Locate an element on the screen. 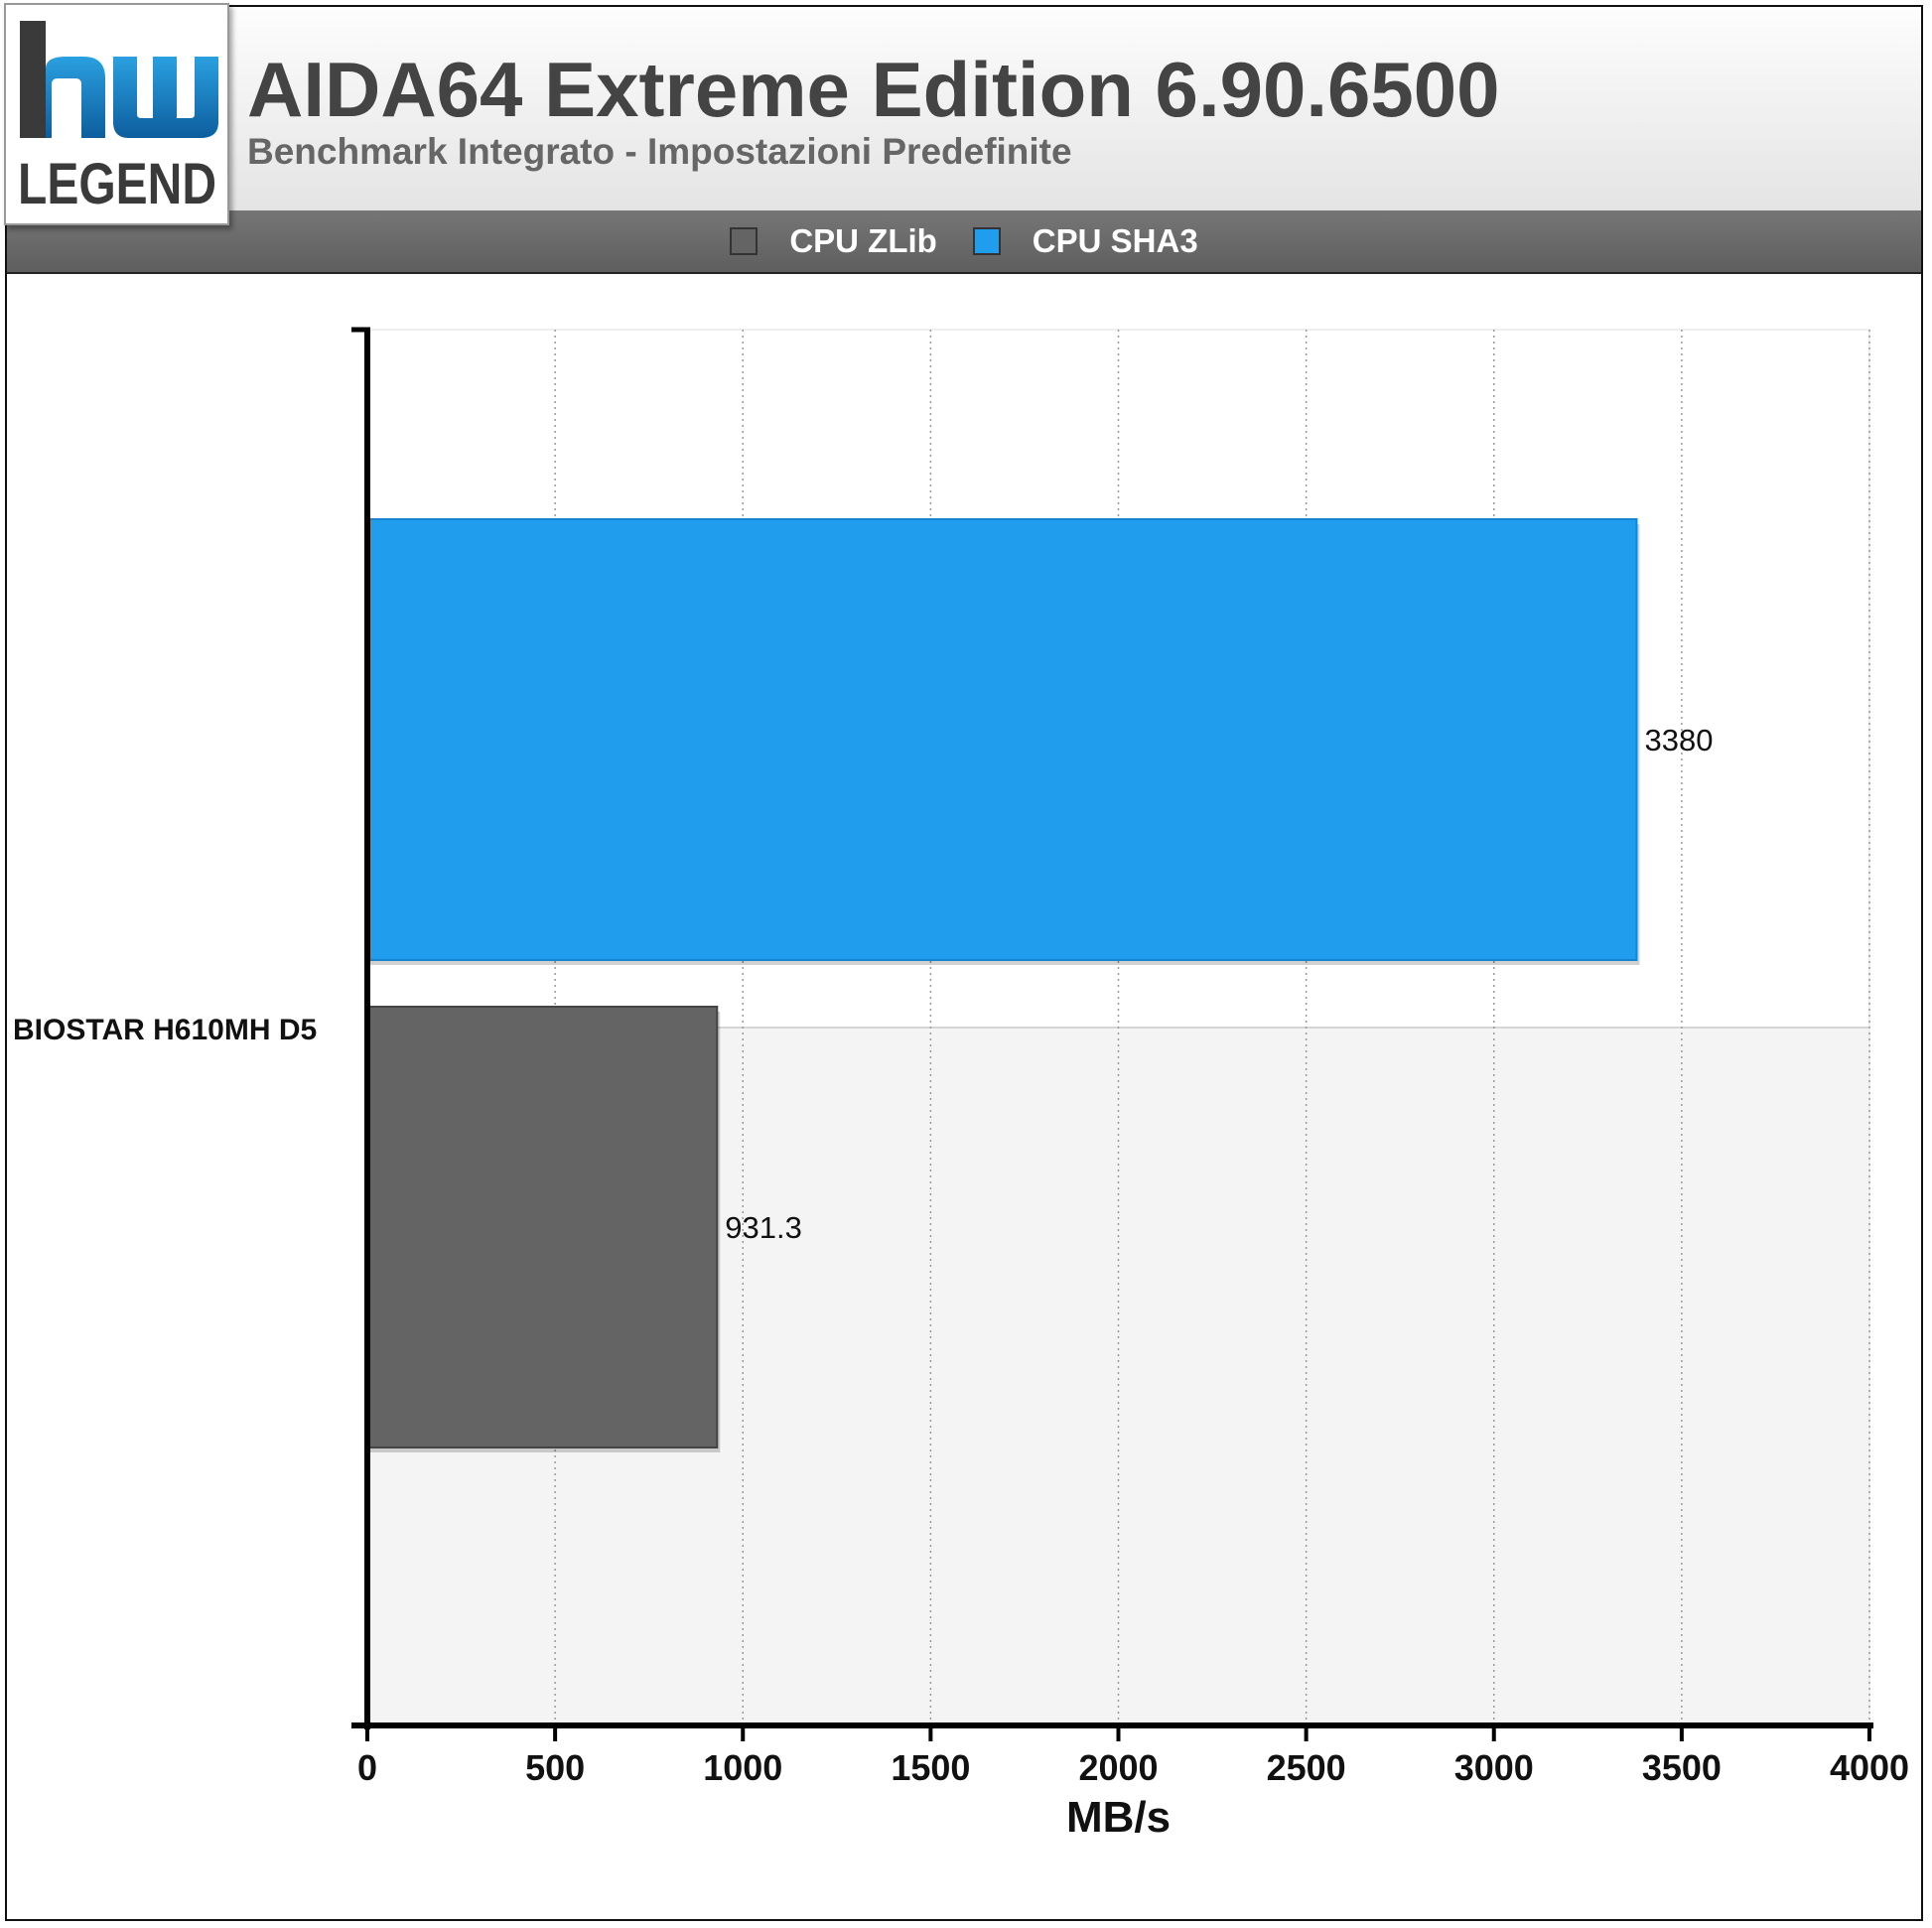  legend-item-sha3: CPU SHA3 is located at coordinates (1085, 241).